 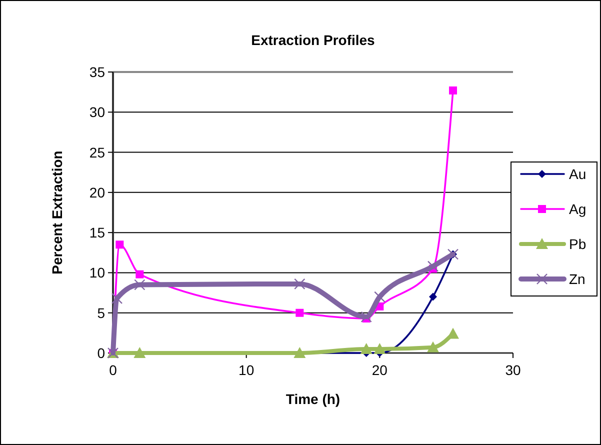 I want to click on chart-title: Extraction Profiles, so click(x=313, y=40).